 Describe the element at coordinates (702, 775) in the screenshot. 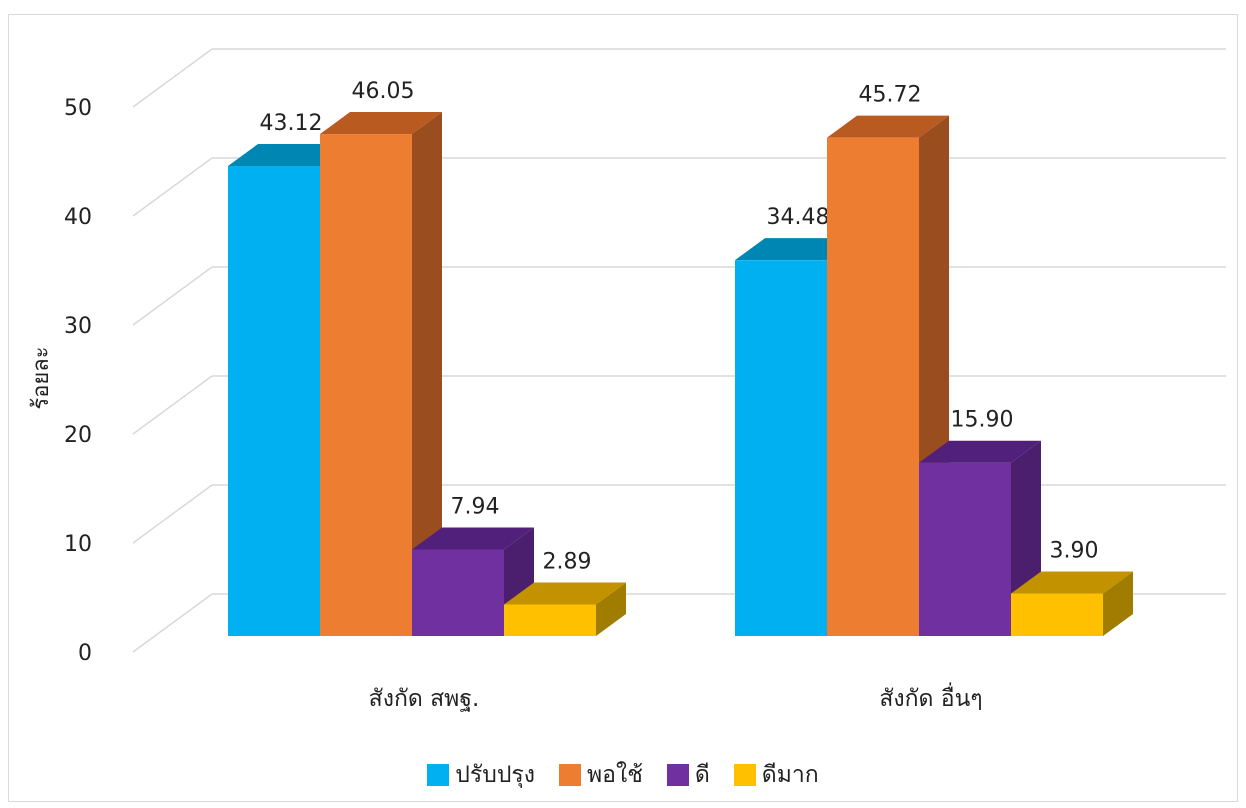

I see `legend-label: ดี` at that location.